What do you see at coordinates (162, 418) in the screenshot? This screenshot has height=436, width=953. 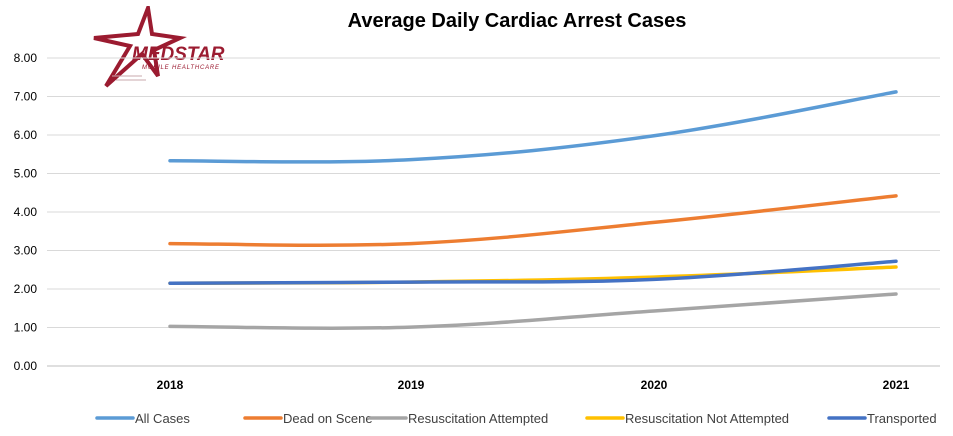 I see `legend-label: All Cases` at bounding box center [162, 418].